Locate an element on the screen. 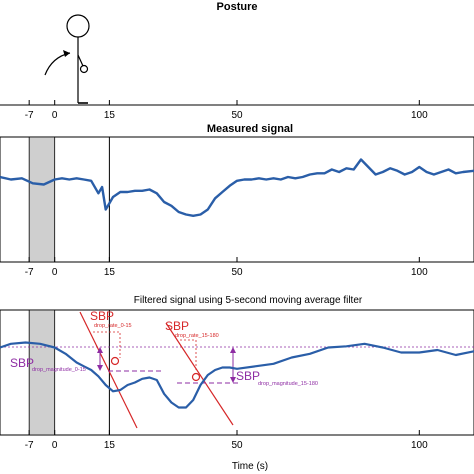  drop-rate-0-15-line is located at coordinates (108, 370).